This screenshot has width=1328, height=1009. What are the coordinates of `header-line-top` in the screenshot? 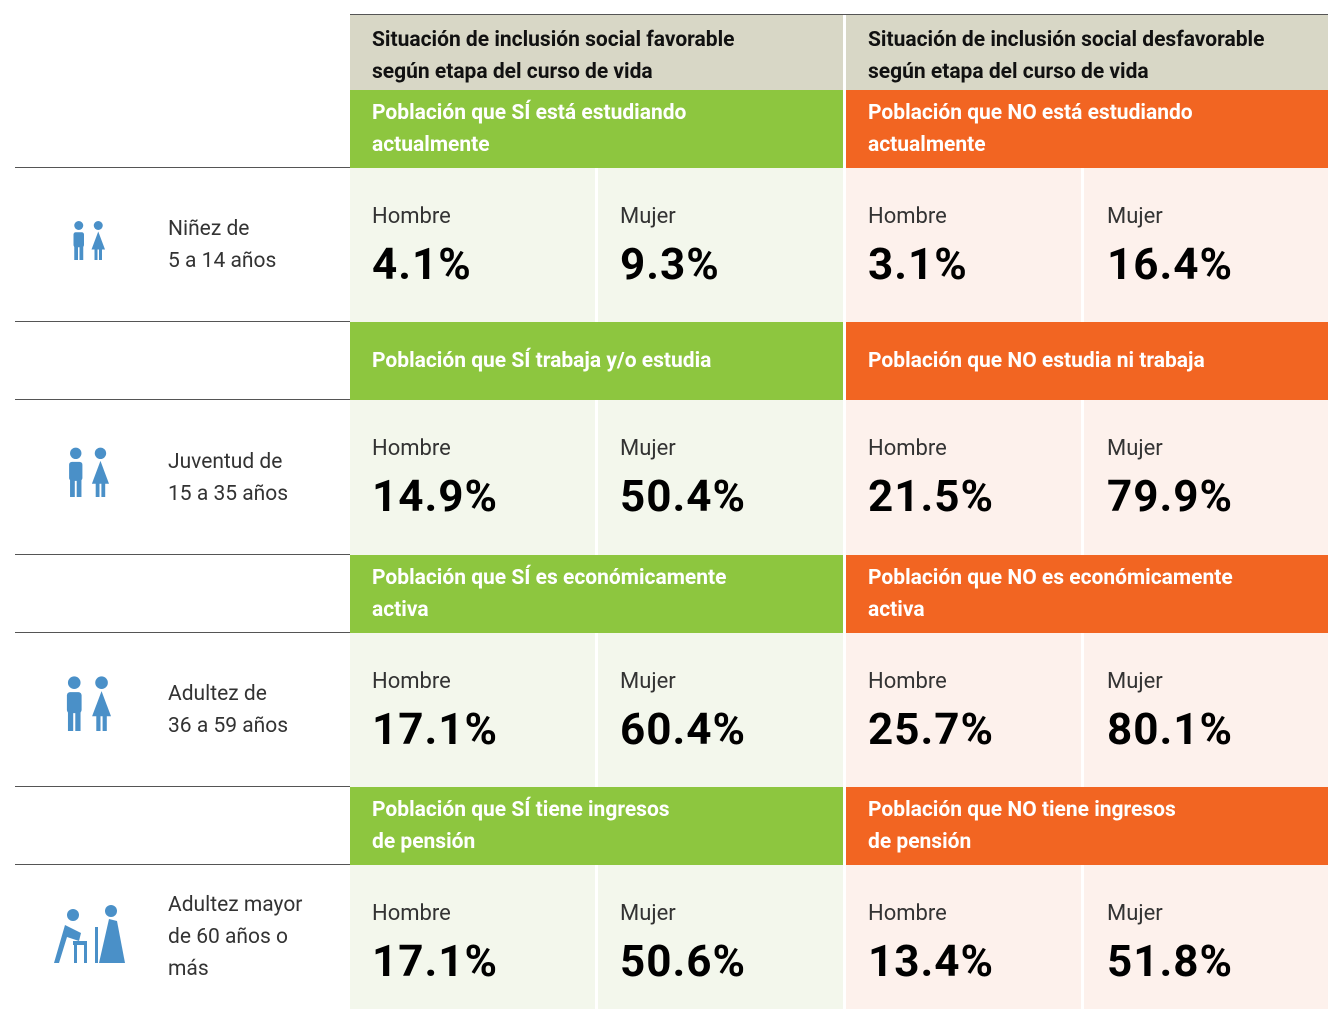 It's located at (839, 14).